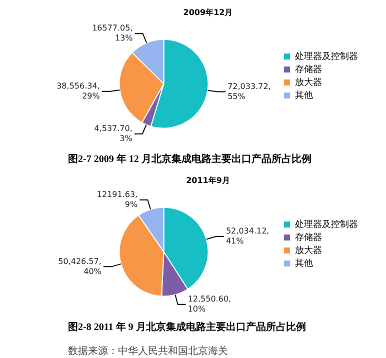 This screenshot has width=386, height=358. What do you see at coordinates (80, 266) in the screenshot?
I see `data-label: 50,426.57, 40%` at bounding box center [80, 266].